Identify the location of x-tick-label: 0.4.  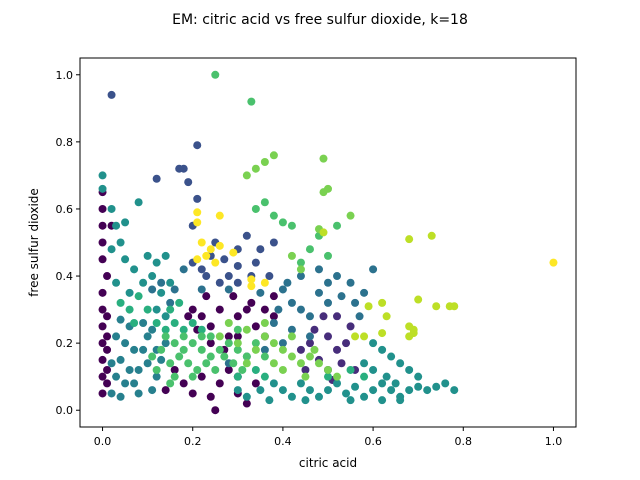
(283, 441).